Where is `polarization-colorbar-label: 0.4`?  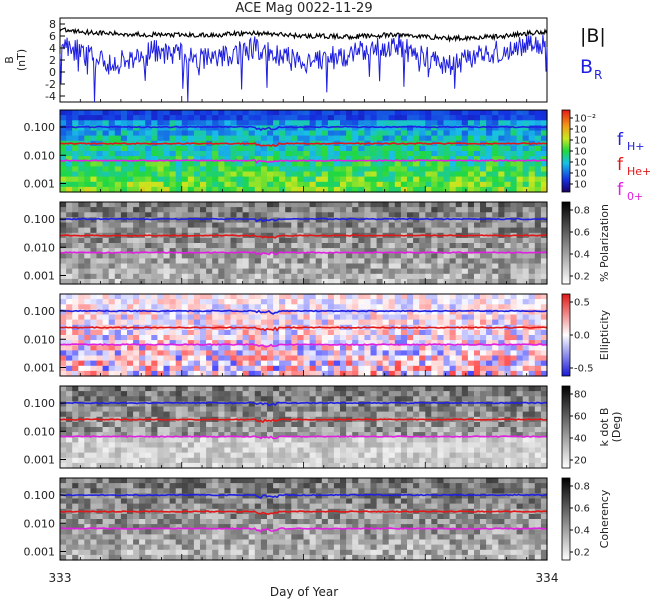
polarization-colorbar-label: 0.4 is located at coordinates (582, 255).